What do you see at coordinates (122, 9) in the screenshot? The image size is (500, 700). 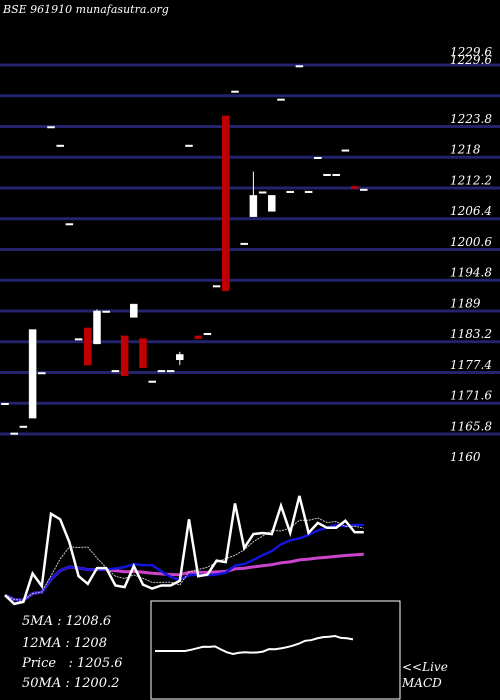 I see `site-label: munafasutra.org` at bounding box center [122, 9].